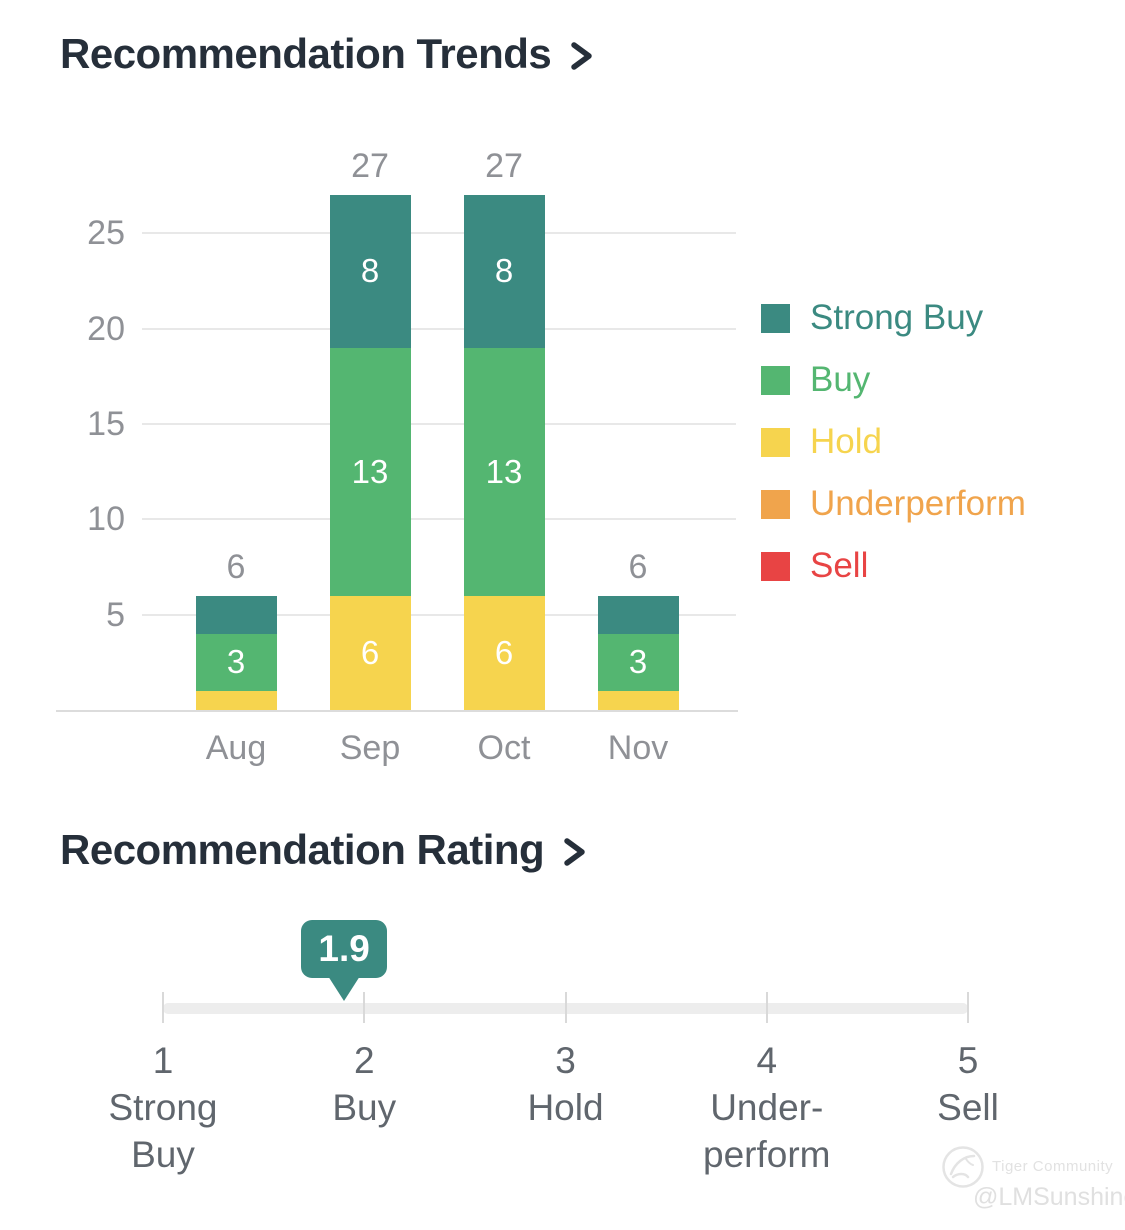 This screenshot has width=1125, height=1230. Describe the element at coordinates (163, 1060) in the screenshot. I see `rating-tick-number: 1` at that location.